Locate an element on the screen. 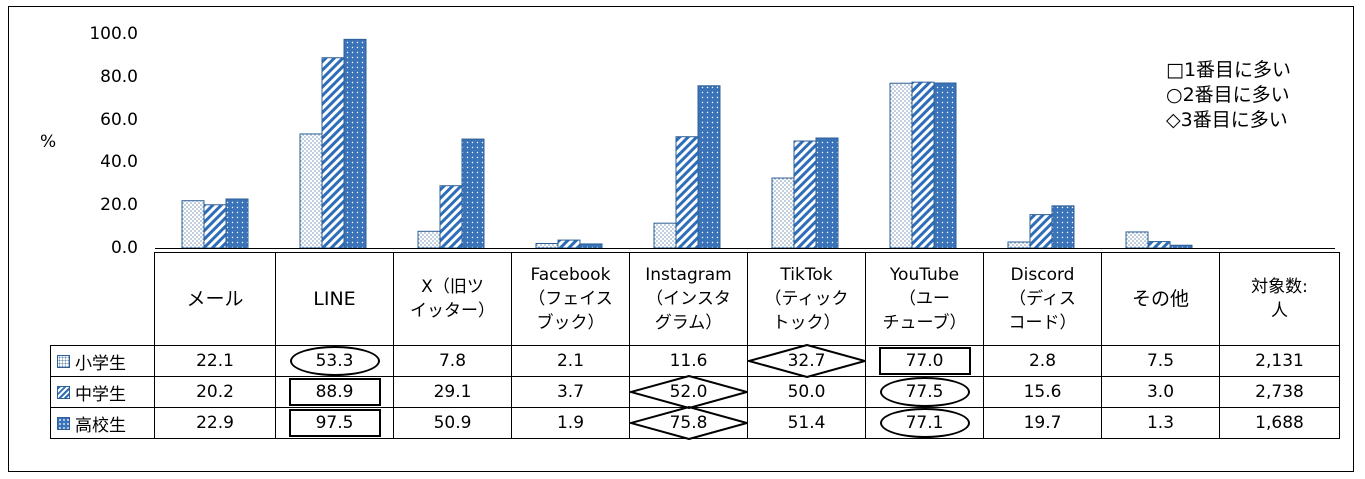 This screenshot has width=1365, height=479. y-tick-label: 60.0 is located at coordinates (119, 119).